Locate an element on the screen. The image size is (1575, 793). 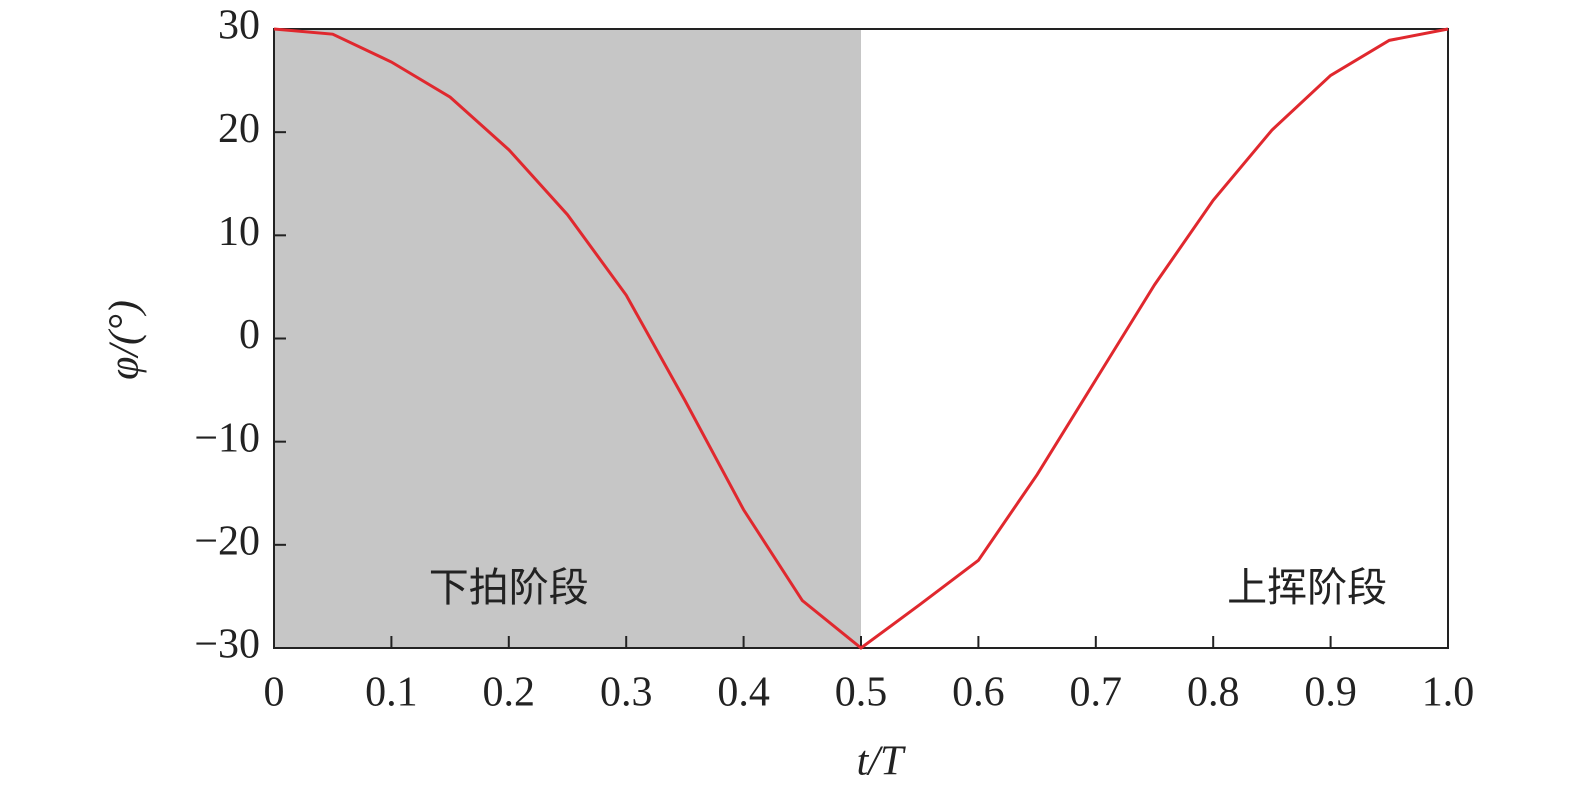
y-tick-label: 30 is located at coordinates (239, 26).